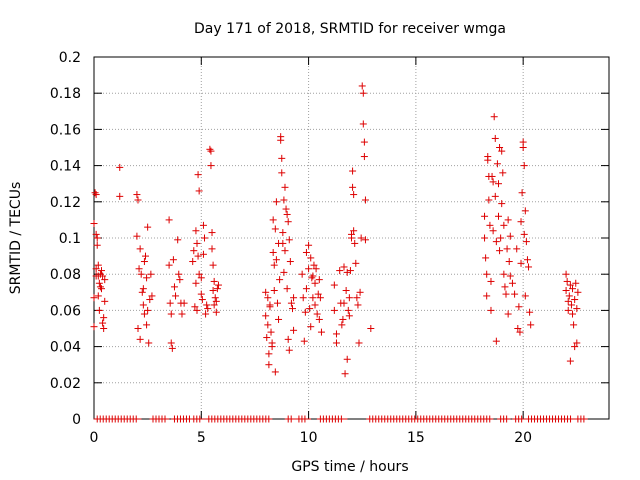 Image resolution: width=640 pixels, height=480 pixels. I want to click on x-axis-label: GPS time / hours, so click(349, 467).